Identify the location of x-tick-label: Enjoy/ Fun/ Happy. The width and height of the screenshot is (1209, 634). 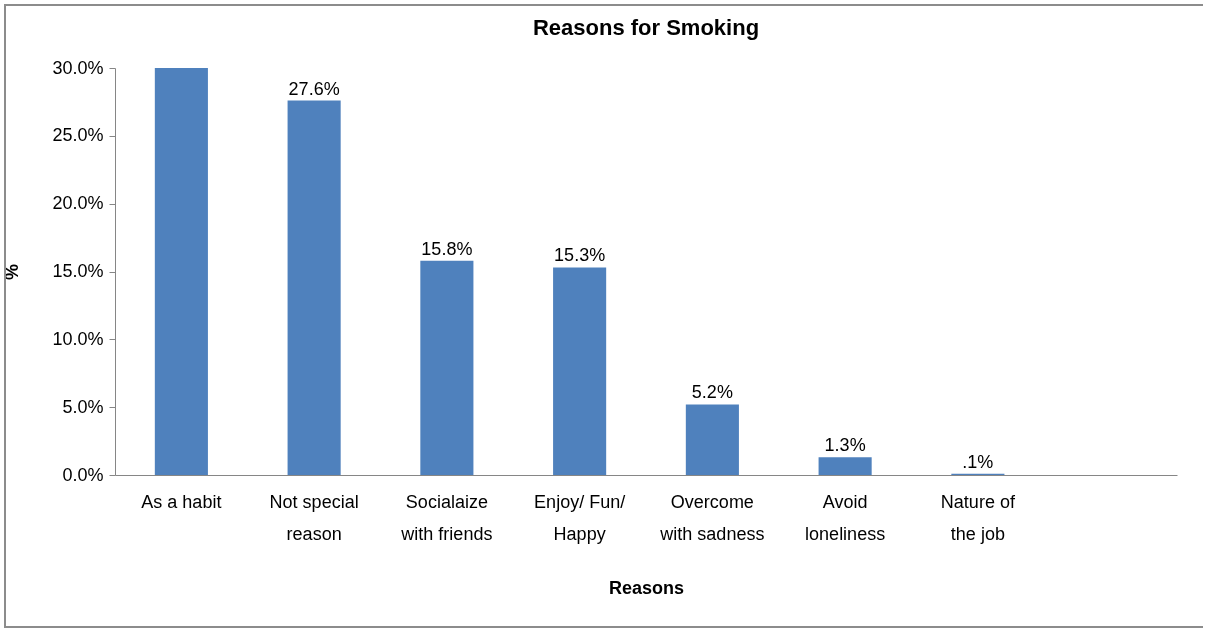
(580, 517).